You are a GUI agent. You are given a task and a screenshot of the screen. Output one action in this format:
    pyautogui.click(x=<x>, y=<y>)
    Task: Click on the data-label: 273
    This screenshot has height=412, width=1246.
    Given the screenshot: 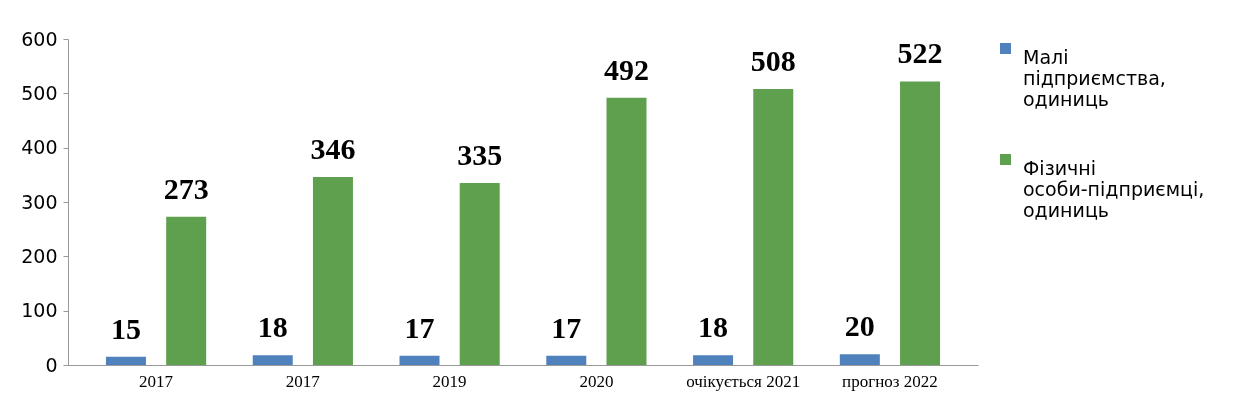 What is the action you would take?
    pyautogui.click(x=186, y=188)
    